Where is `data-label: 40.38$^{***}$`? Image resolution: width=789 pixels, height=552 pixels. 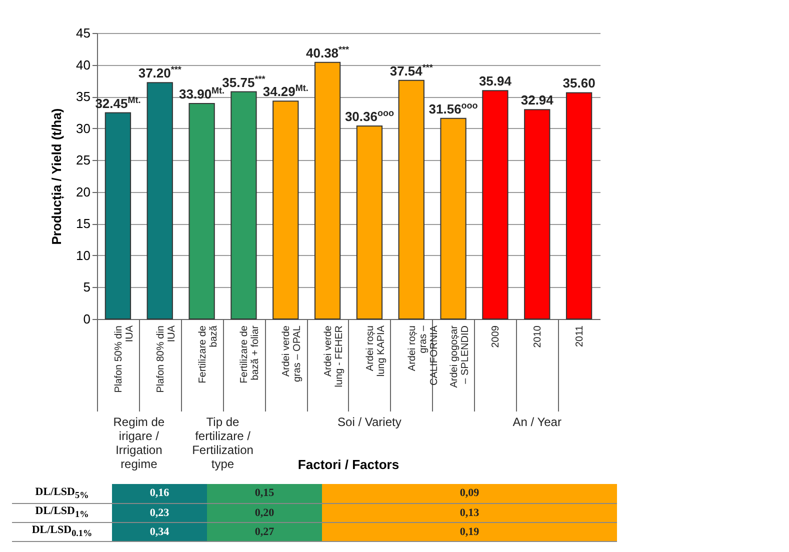
data-label: 40.38$^{***}$ is located at coordinates (328, 52).